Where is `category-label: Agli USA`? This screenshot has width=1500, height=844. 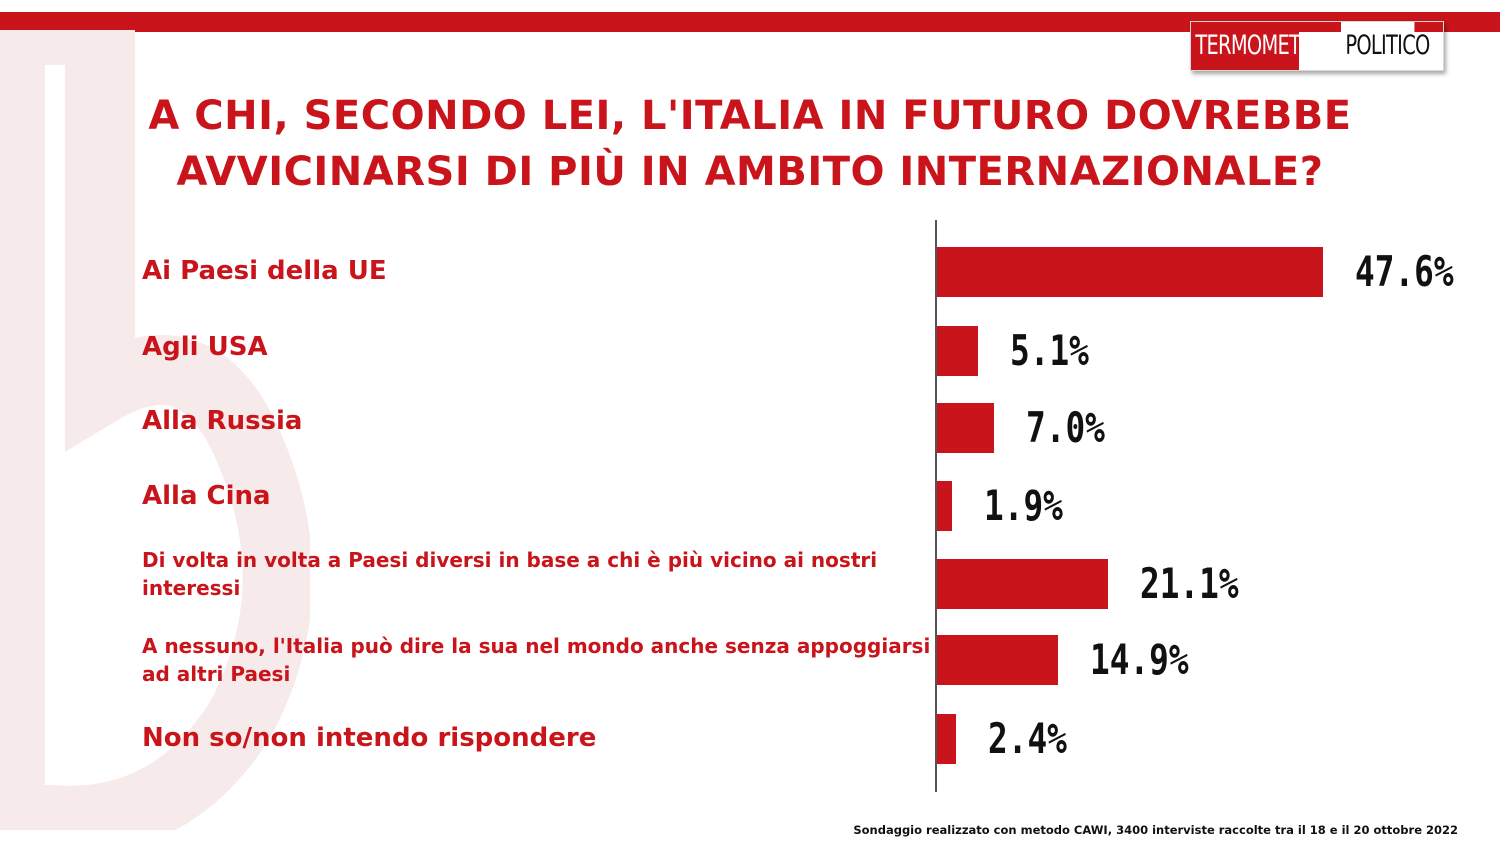 category-label: Agli USA is located at coordinates (205, 347).